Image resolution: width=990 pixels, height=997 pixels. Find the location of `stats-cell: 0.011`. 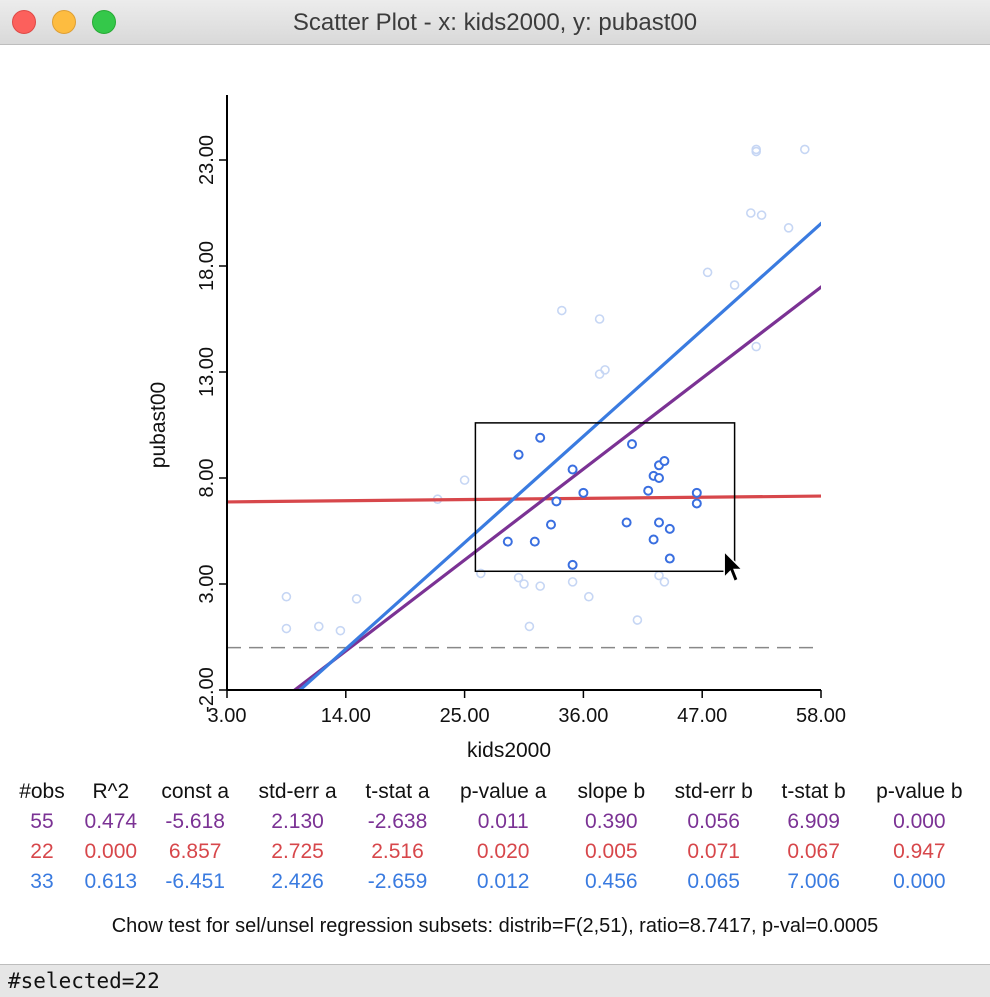

stats-cell: 0.011 is located at coordinates (503, 821).